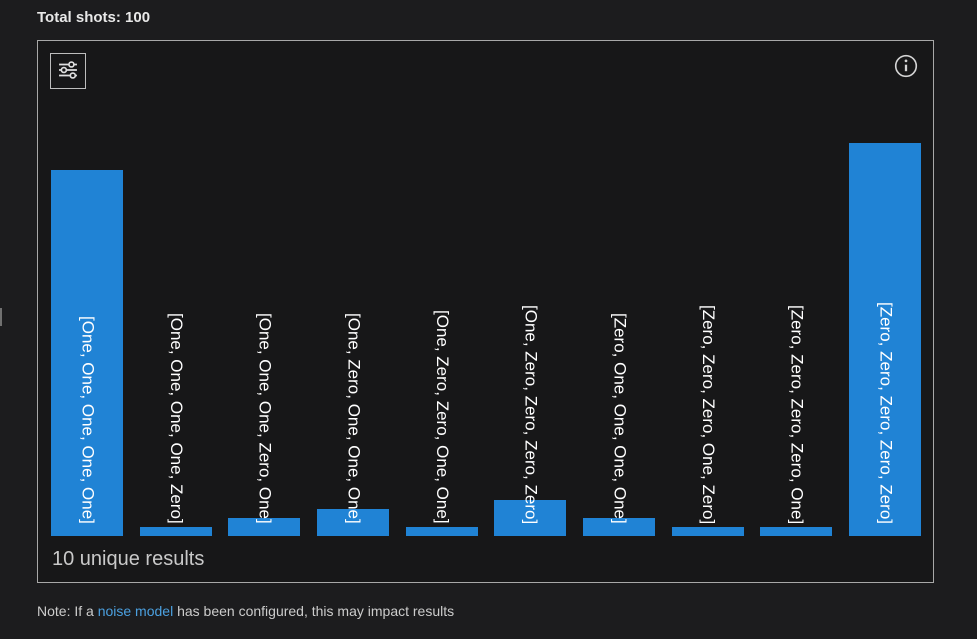  I want to click on histogram-bar-slot: [Zero, One, One, One, One], so click(618, 316).